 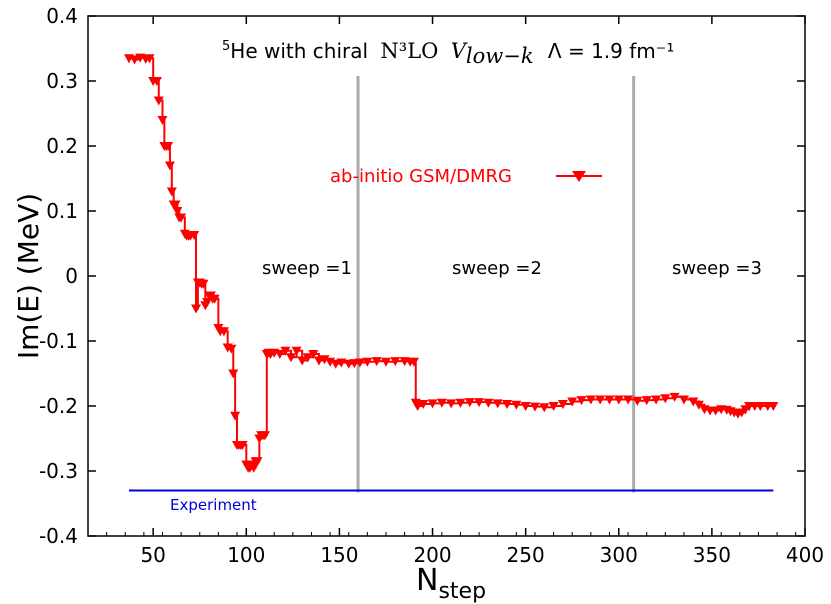 I want to click on y-tick-label: 0, so click(x=71, y=276).